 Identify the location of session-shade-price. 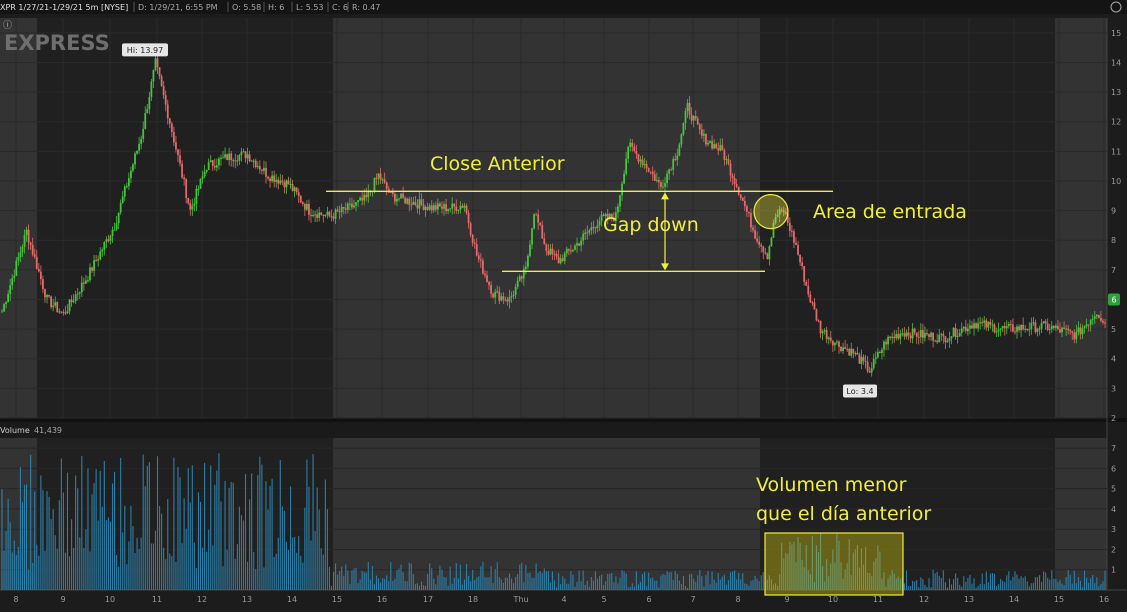
(1081, 218).